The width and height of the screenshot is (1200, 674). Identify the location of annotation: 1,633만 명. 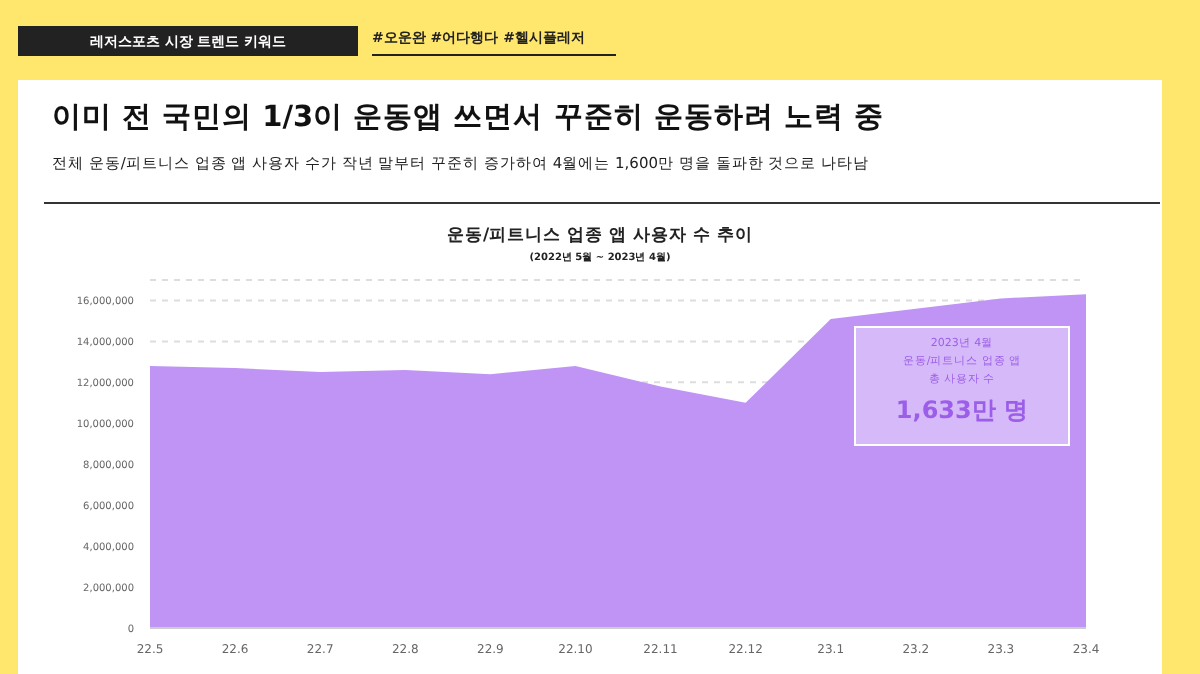
(962, 410).